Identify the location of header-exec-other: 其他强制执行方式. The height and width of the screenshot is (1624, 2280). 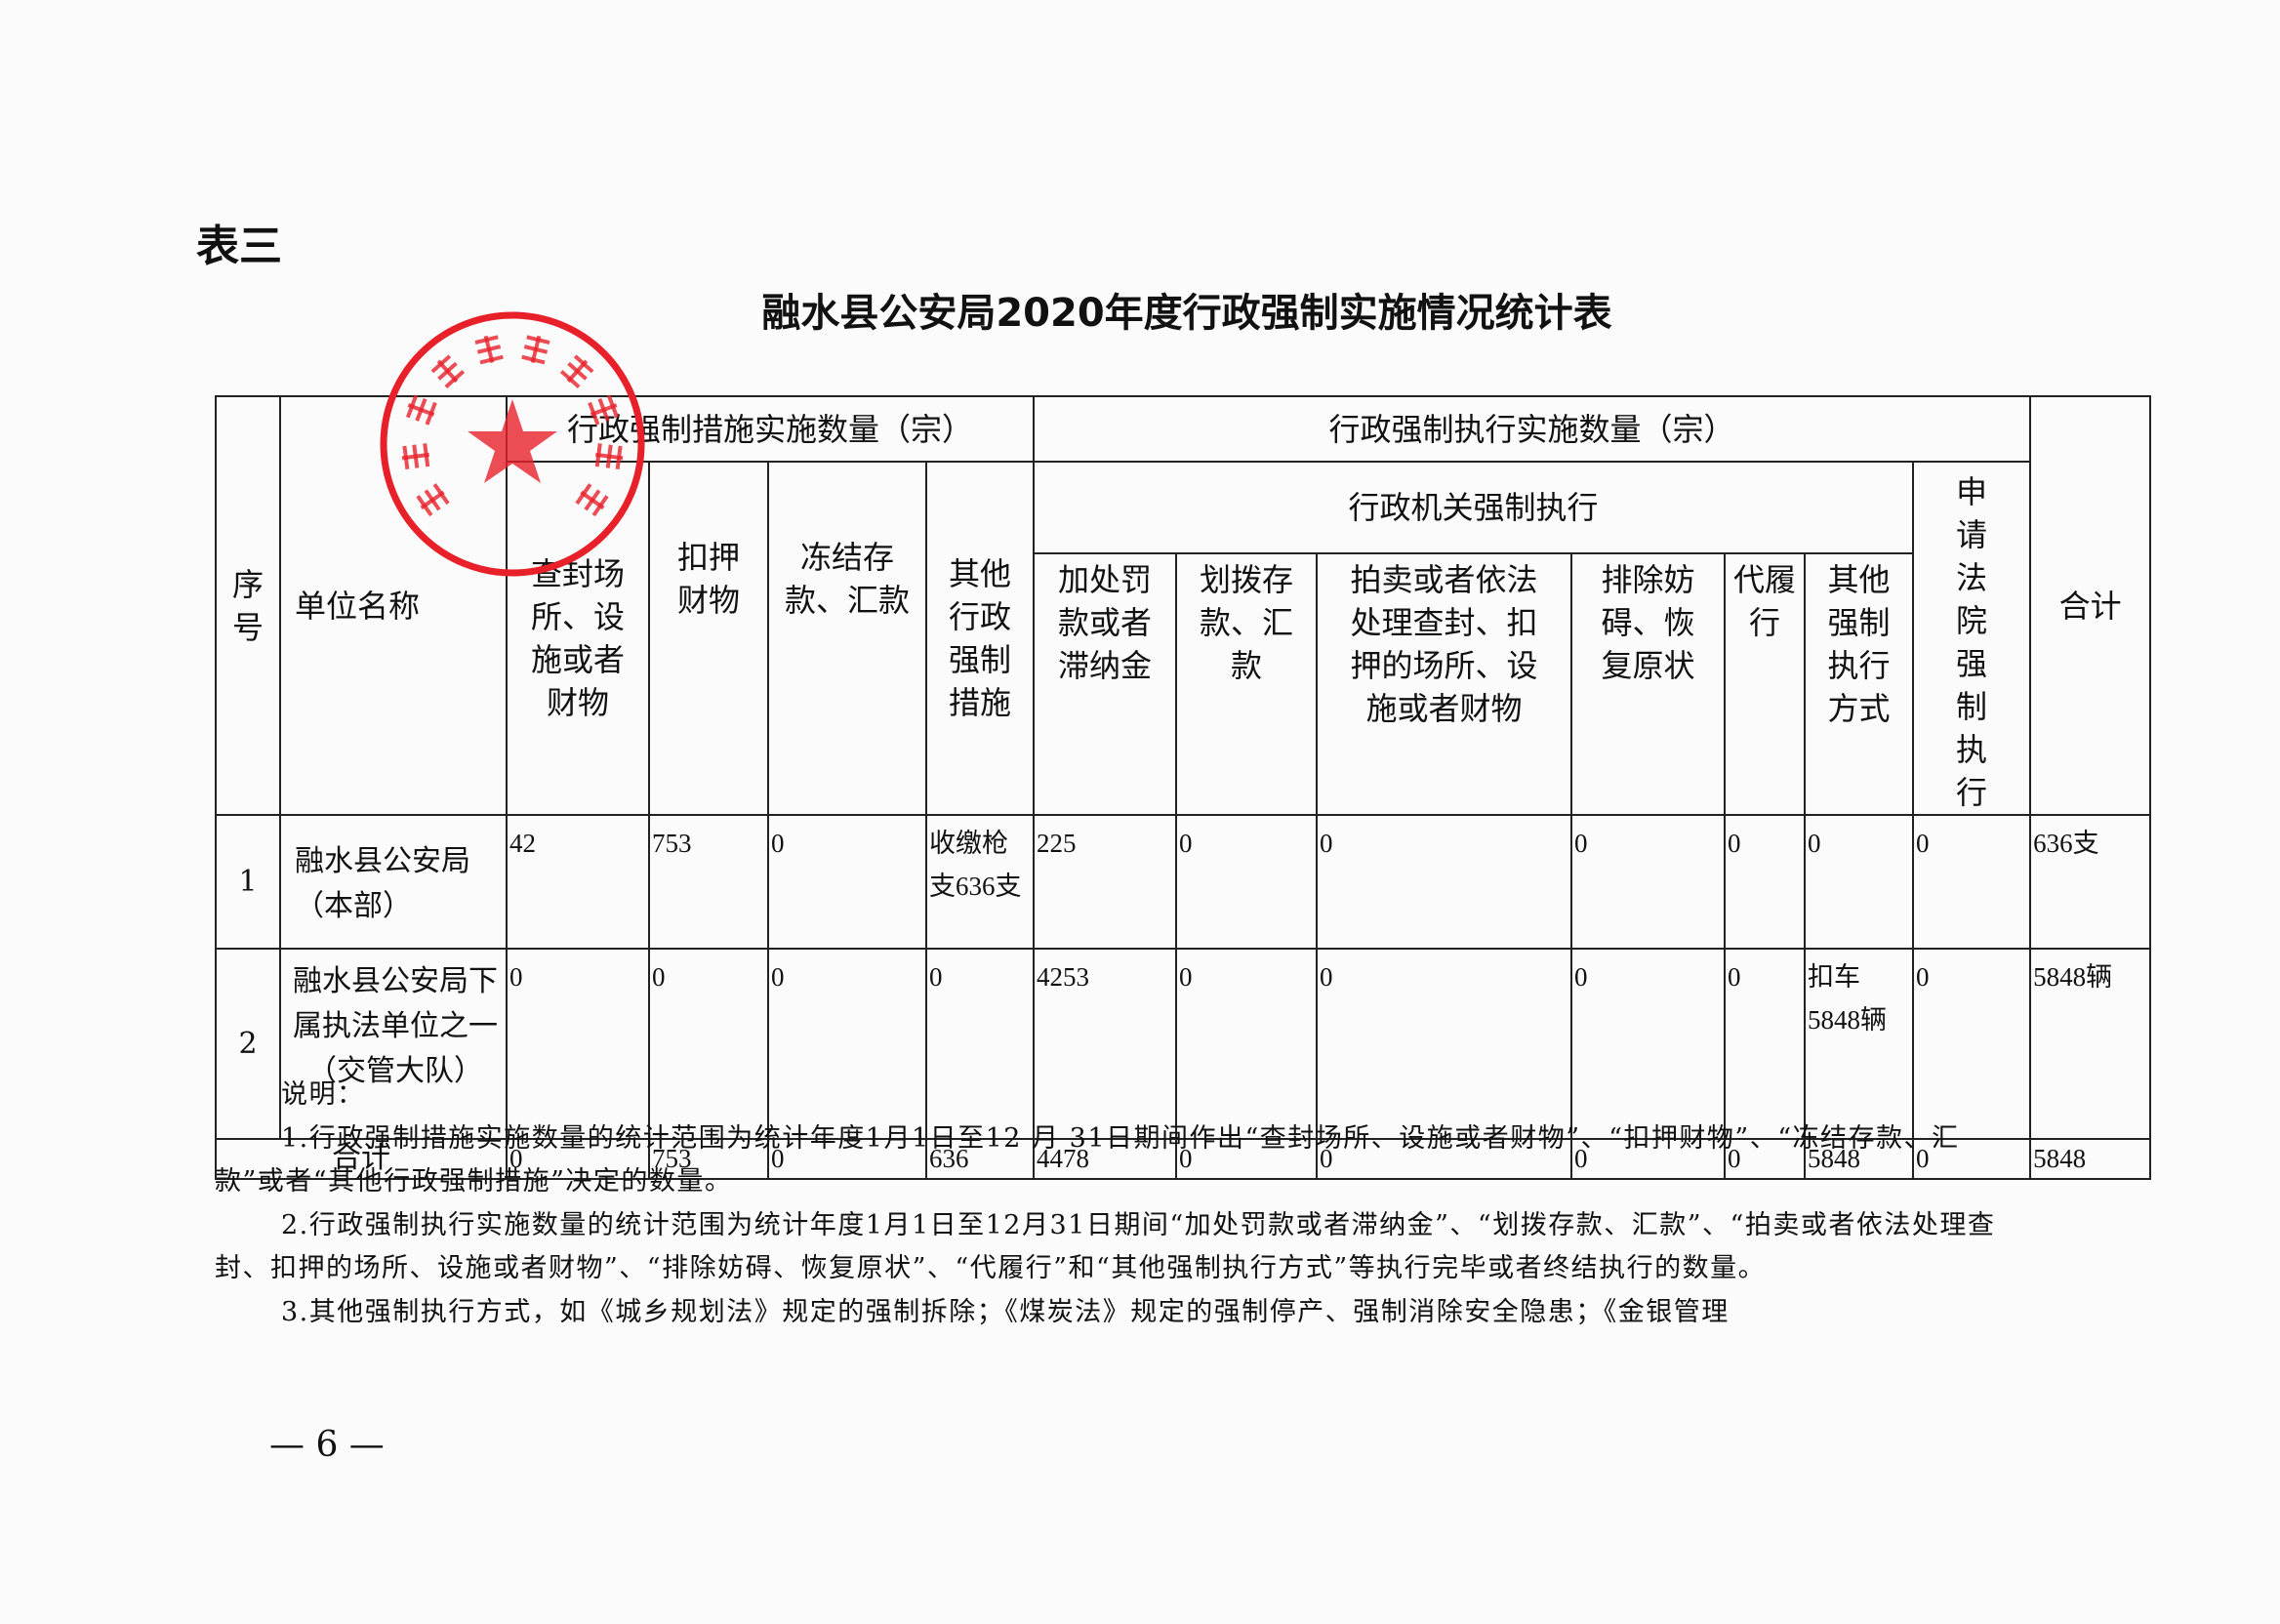
(1860, 684).